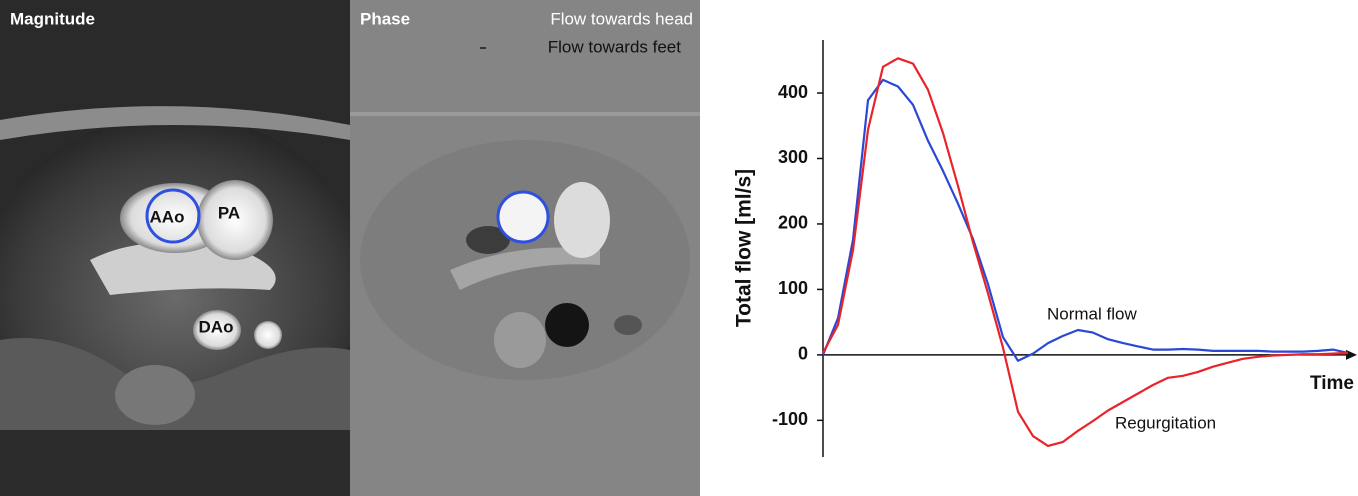 This screenshot has height=496, width=1358. I want to click on image-title: Magnitude, so click(52, 18).